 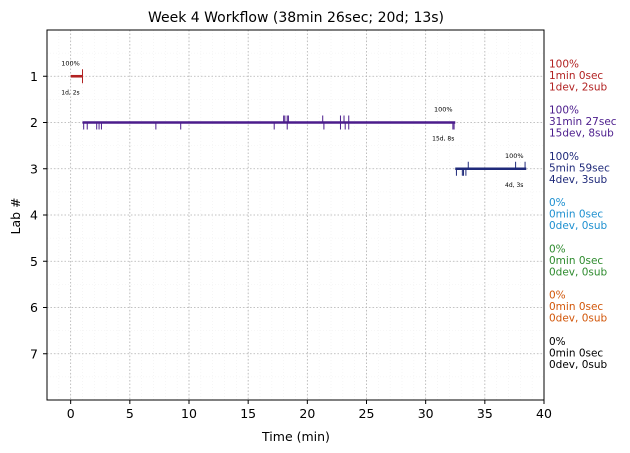 What do you see at coordinates (576, 215) in the screenshot?
I see `lab-4-summary-line: 0min 0sec` at bounding box center [576, 215].